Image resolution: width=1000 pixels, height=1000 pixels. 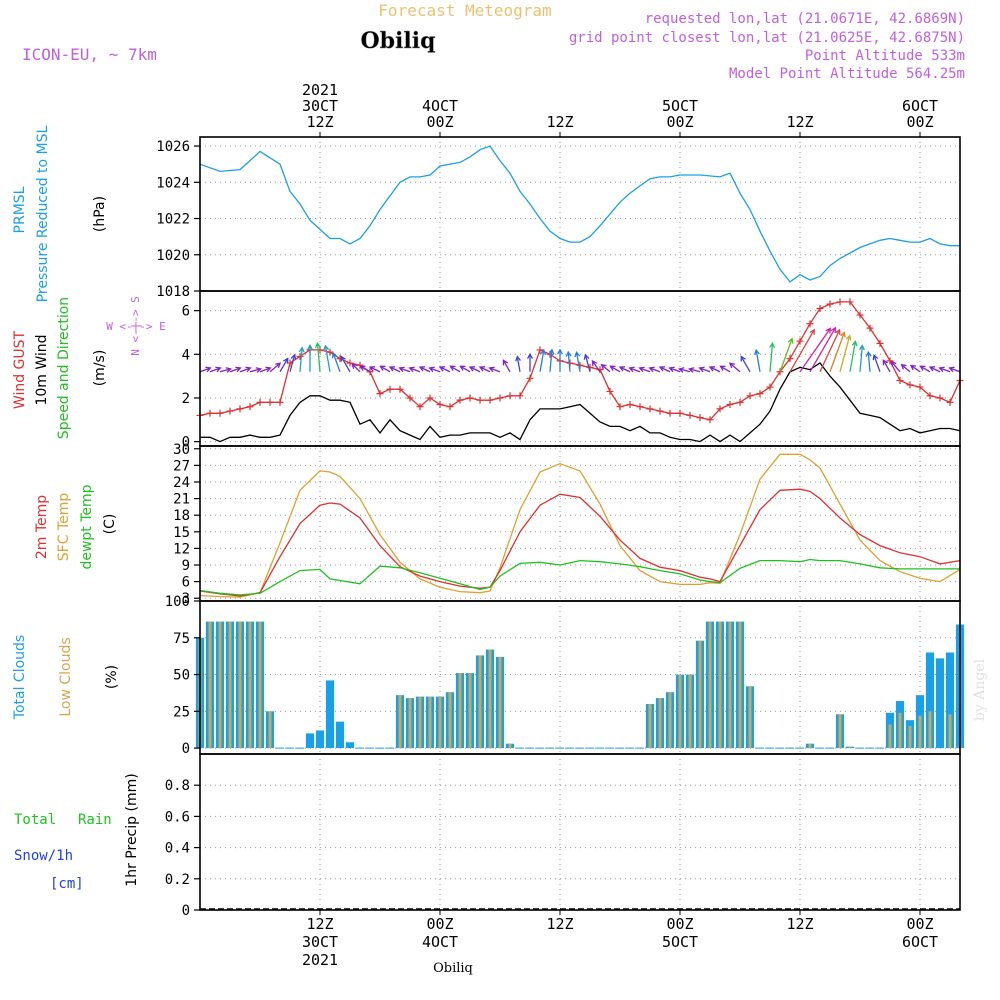 I want to click on y-tick-label: 0.2, so click(x=177, y=880).